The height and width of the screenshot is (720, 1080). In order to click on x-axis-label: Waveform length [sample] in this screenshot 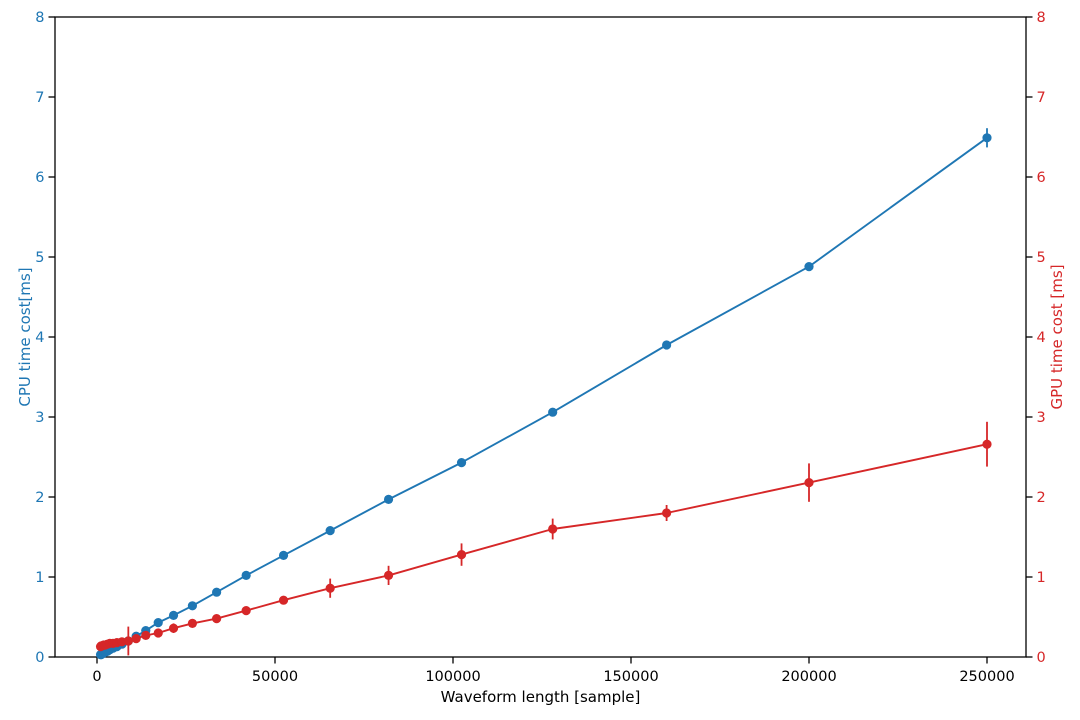, I will do `click(540, 697)`.